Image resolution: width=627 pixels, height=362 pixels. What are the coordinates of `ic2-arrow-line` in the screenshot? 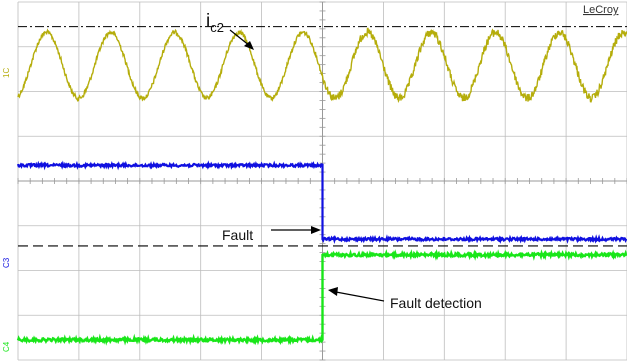 It's located at (240, 38).